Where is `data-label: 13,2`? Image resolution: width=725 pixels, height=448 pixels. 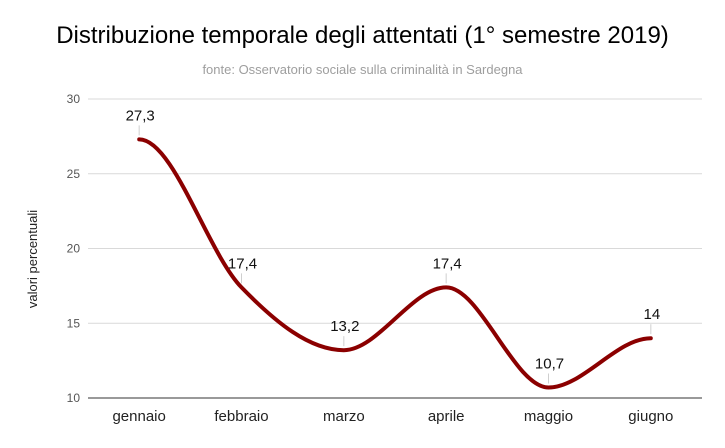
data-label: 13,2 is located at coordinates (344, 326).